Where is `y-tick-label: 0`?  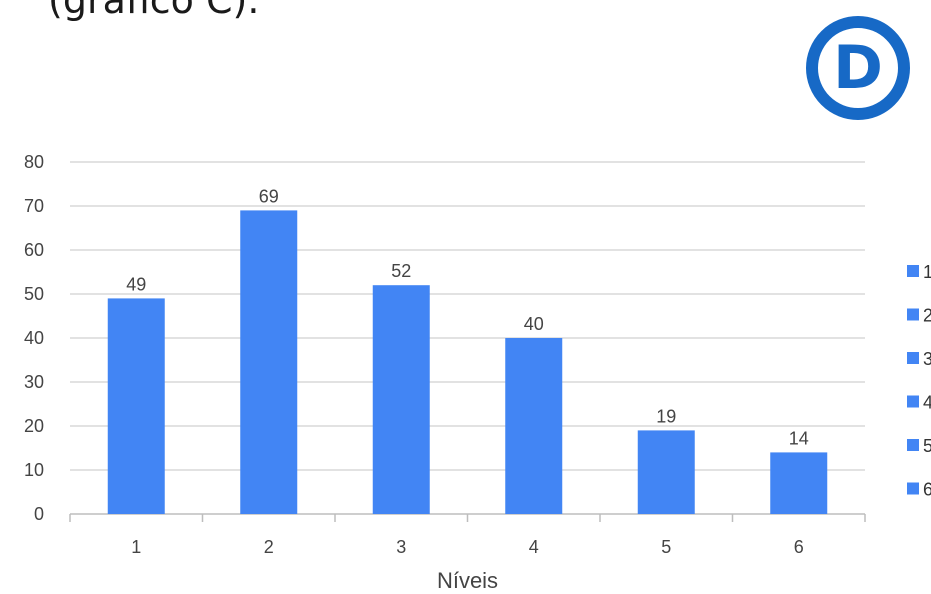
y-tick-label: 0 is located at coordinates (39, 514).